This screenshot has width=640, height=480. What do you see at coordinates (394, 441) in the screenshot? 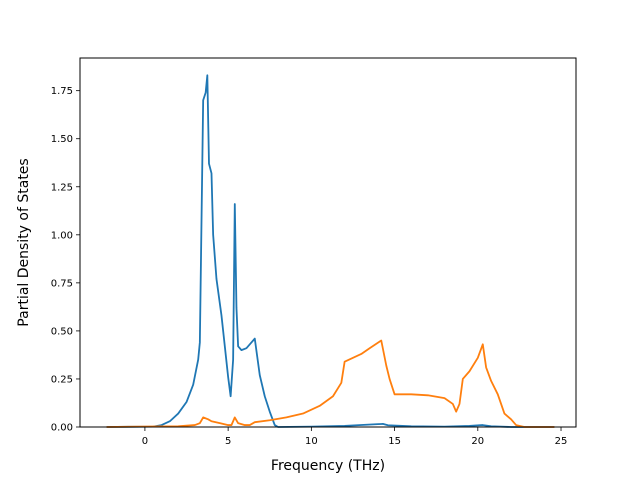
I see `x-tick-label: 15` at bounding box center [394, 441].